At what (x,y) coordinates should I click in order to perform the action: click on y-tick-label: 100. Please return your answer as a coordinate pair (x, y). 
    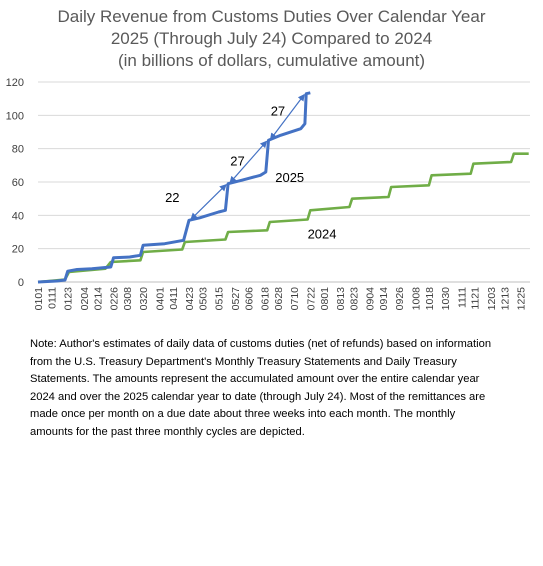
    Looking at the image, I should click on (15, 116).